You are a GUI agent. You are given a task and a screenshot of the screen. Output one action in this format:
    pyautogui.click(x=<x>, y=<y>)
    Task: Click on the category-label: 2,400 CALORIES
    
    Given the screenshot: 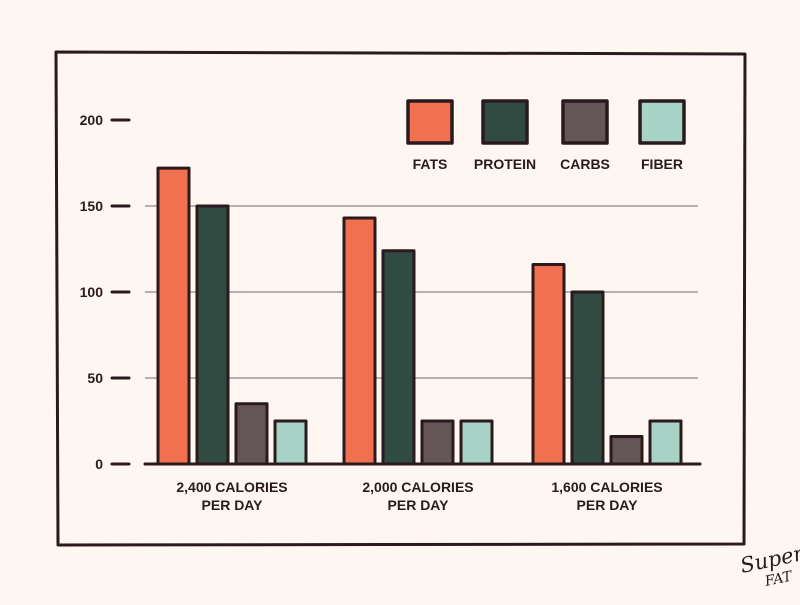 What is the action you would take?
    pyautogui.click(x=231, y=487)
    